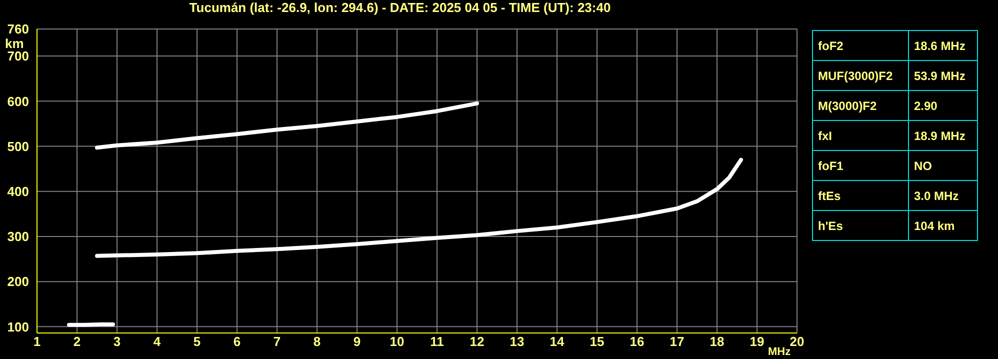  What do you see at coordinates (717, 342) in the screenshot?
I see `x-tick-label: 18` at bounding box center [717, 342].